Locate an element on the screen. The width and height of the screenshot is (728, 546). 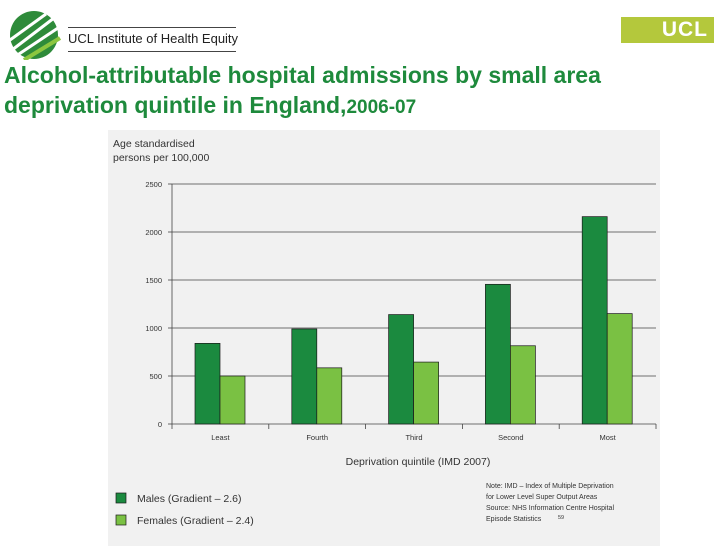
y-tick-label: 1500 is located at coordinates (153, 280).